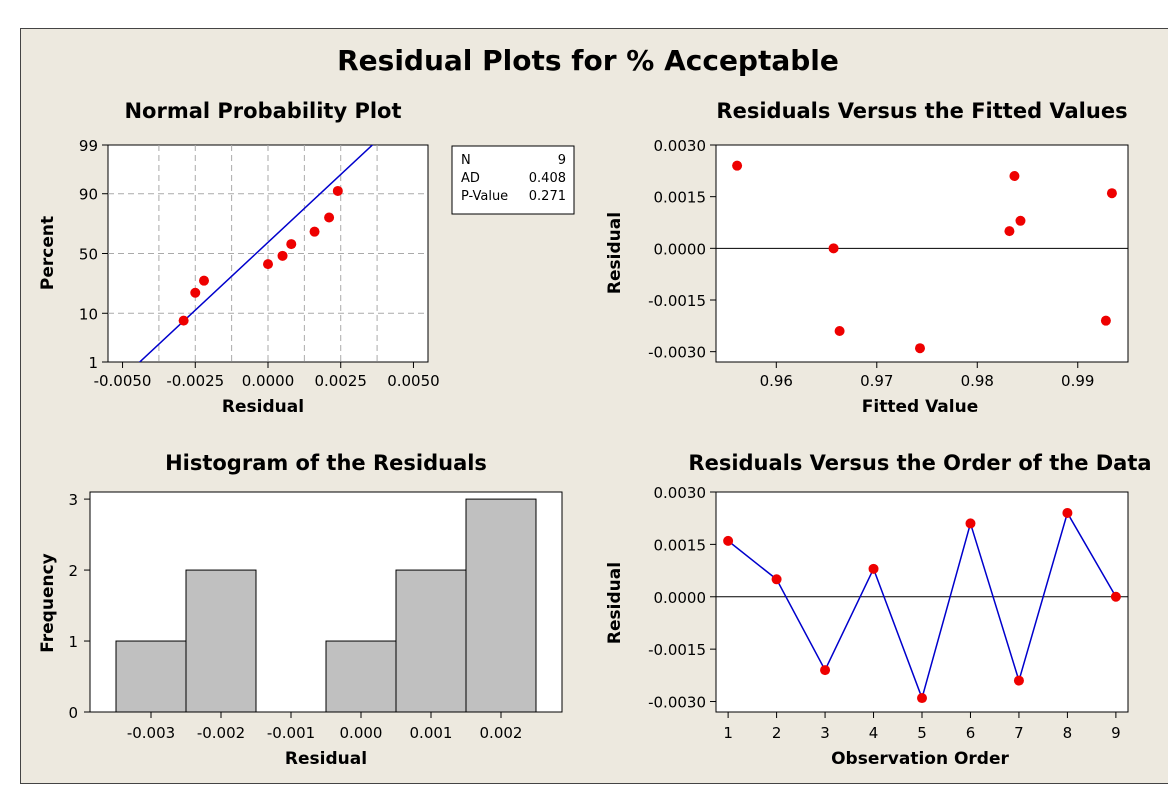  What do you see at coordinates (513, 180) in the screenshot?
I see `stats-box` at bounding box center [513, 180].